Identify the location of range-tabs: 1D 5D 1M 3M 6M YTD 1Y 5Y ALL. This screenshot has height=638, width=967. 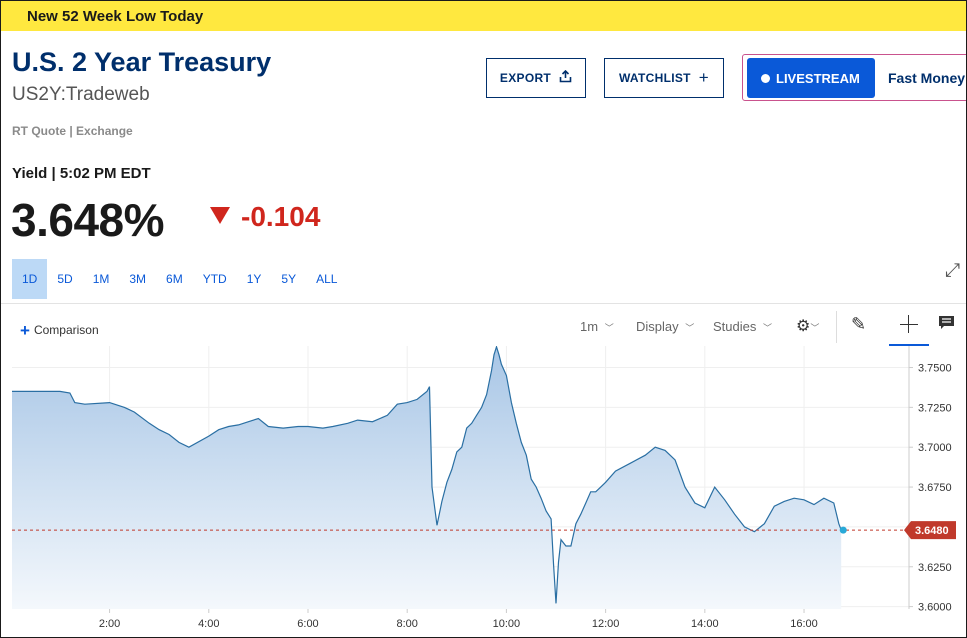
(179, 279).